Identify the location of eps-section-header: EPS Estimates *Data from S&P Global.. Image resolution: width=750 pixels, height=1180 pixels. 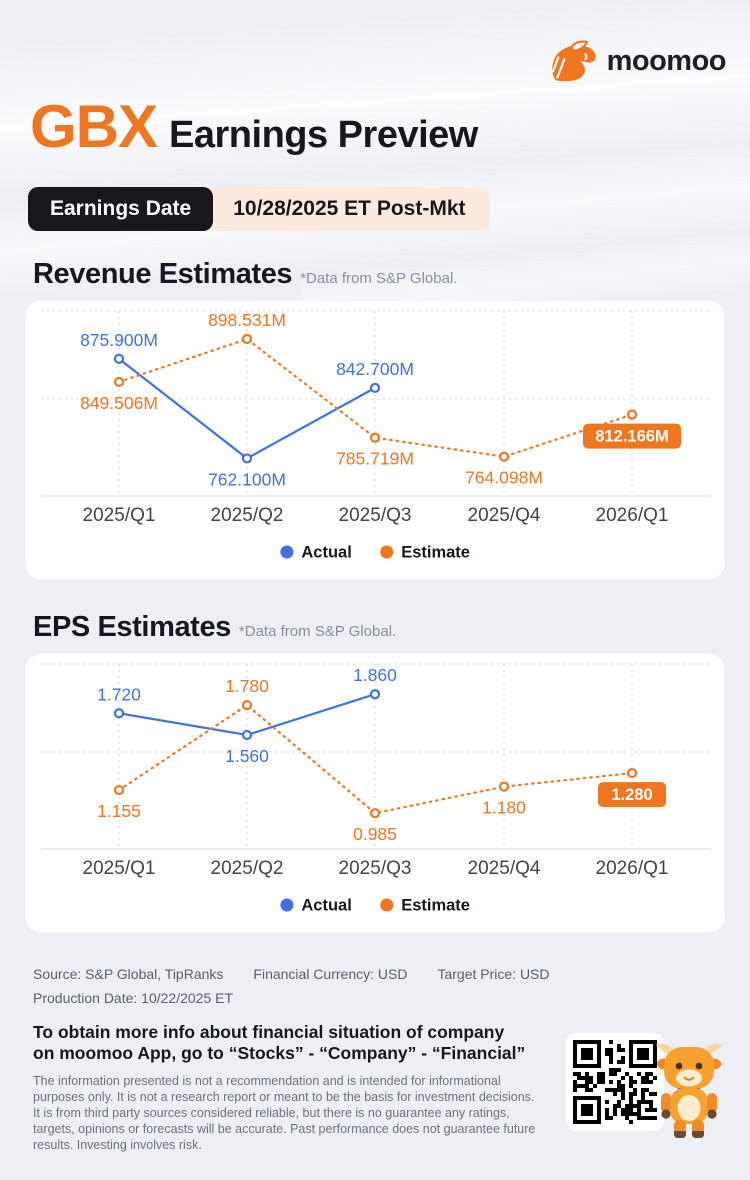
(214, 627).